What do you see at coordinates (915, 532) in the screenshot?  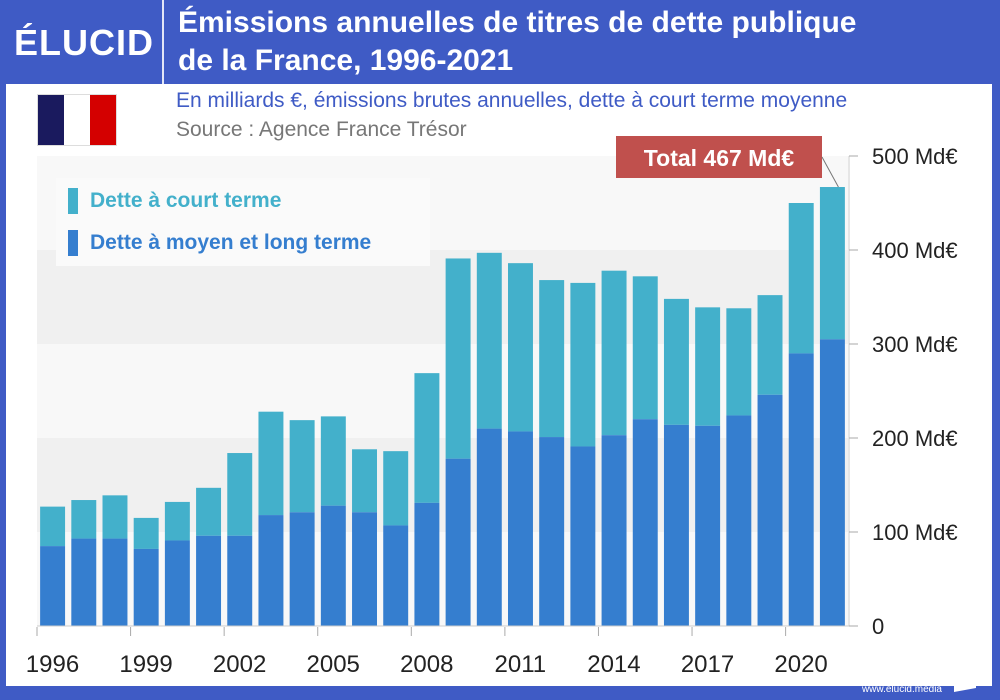 I see `y-tick-label: 100 Md€` at bounding box center [915, 532].